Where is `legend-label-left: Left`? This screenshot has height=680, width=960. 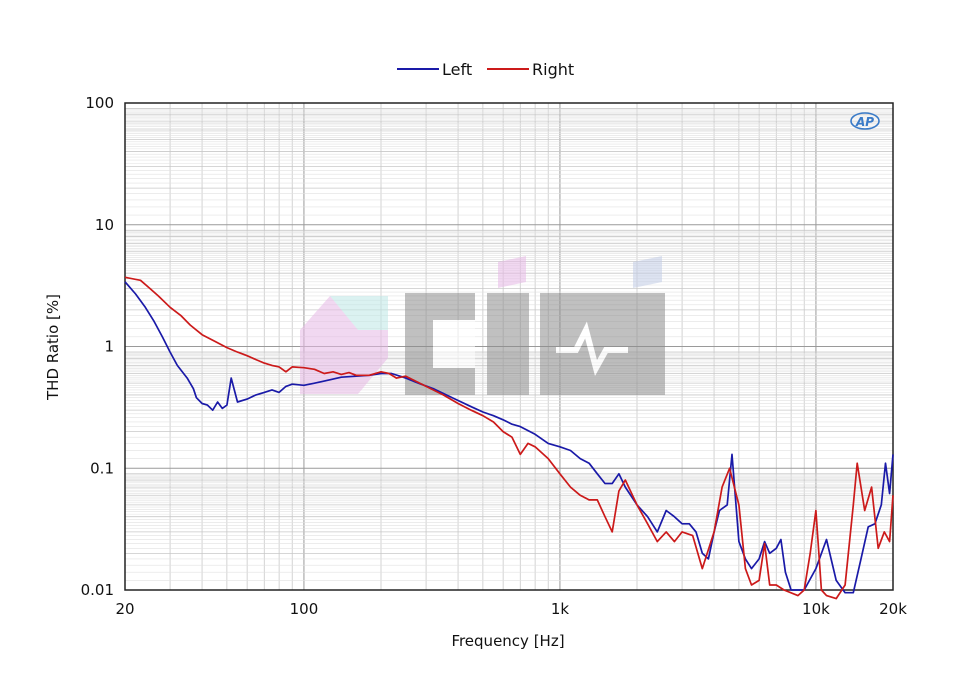 legend-label-left: Left is located at coordinates (457, 69).